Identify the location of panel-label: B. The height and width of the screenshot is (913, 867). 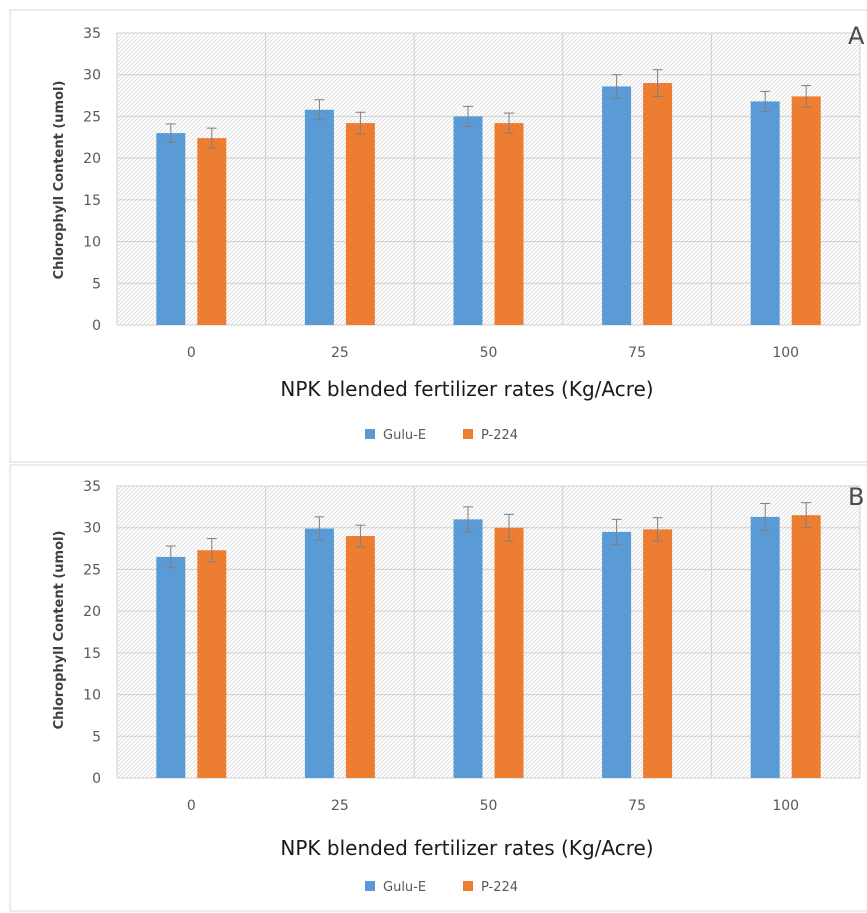
(856, 497).